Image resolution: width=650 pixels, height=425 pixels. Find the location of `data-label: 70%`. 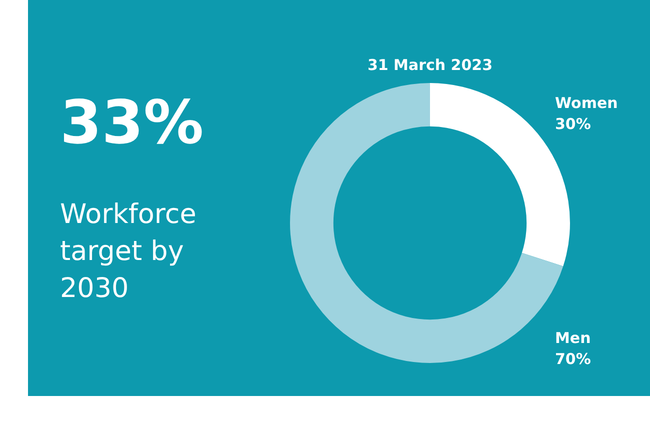

data-label: 70% is located at coordinates (573, 359).